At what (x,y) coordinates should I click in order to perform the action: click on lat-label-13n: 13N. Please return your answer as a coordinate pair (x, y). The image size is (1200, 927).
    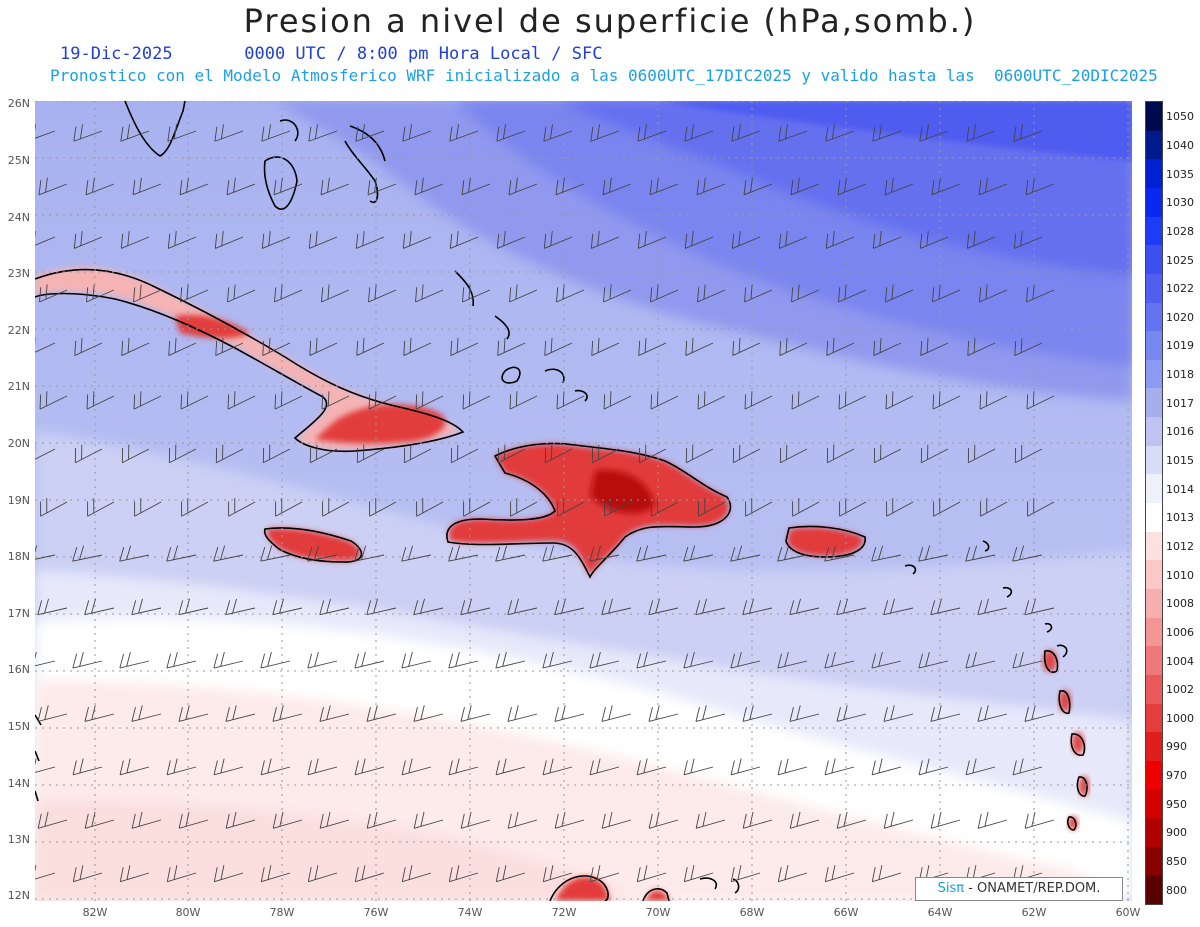
    Looking at the image, I should click on (18, 839).